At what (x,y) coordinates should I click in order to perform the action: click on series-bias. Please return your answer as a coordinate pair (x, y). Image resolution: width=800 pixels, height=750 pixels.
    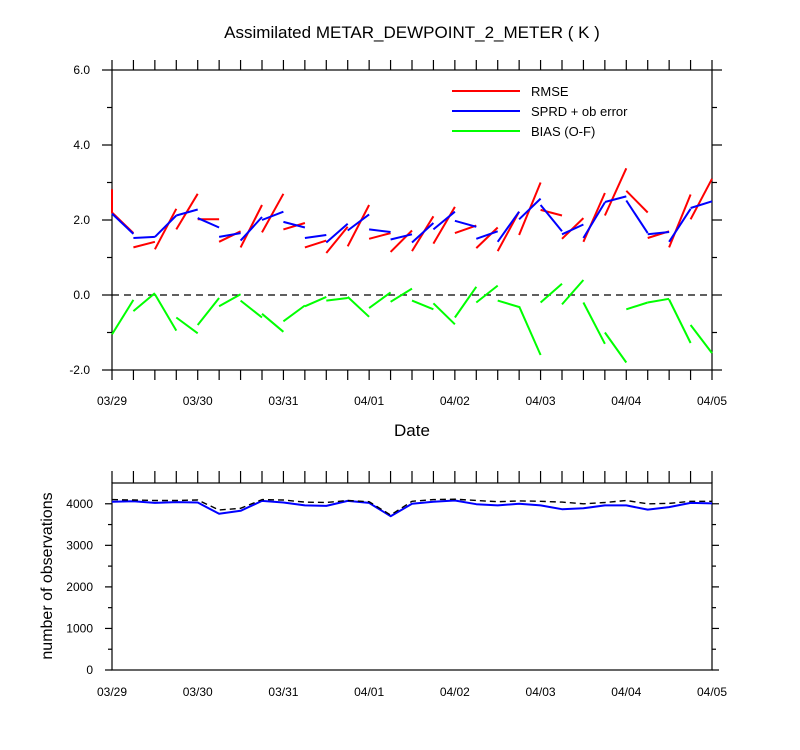
    Looking at the image, I should click on (412, 321).